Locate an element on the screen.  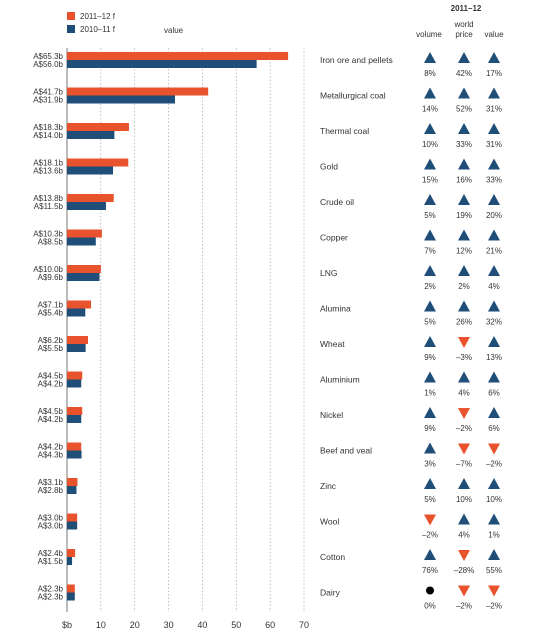
change-volume-label: 76% is located at coordinates (430, 570).